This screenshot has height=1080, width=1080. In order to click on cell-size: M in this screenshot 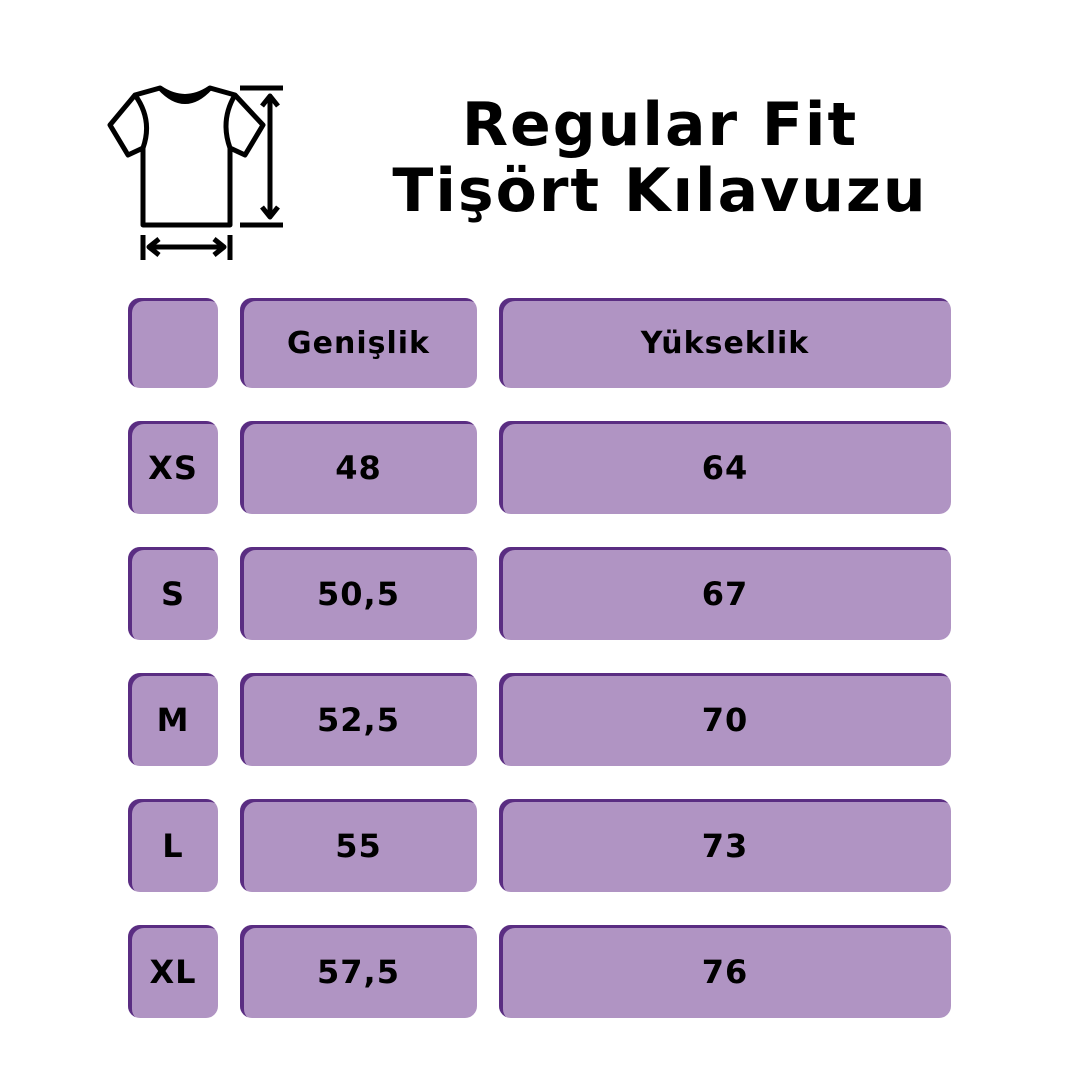, I will do `click(173, 719)`.